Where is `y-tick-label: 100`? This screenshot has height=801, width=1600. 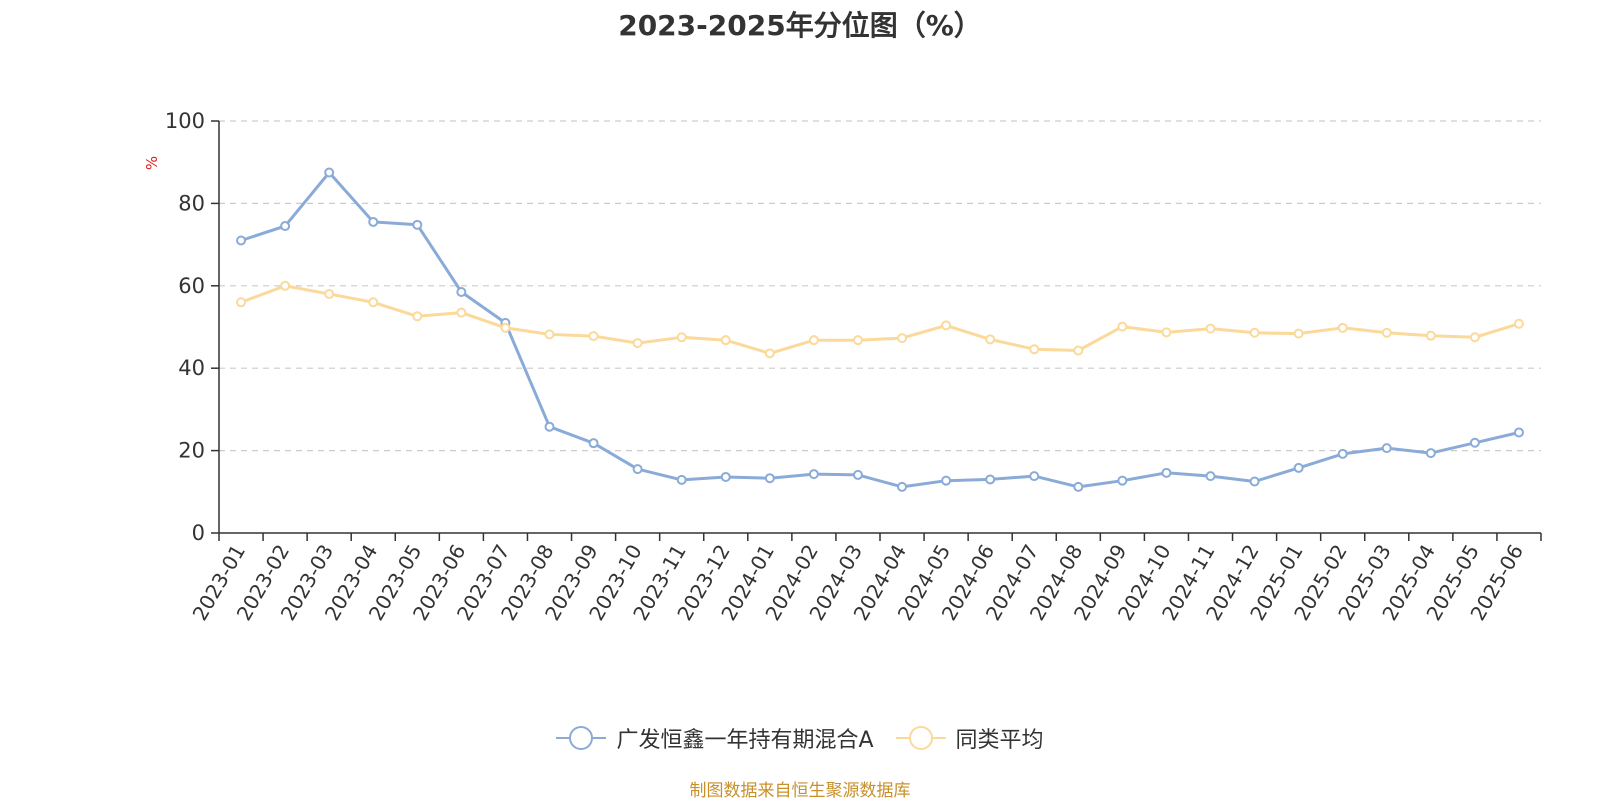
y-tick-label: 100 is located at coordinates (185, 121).